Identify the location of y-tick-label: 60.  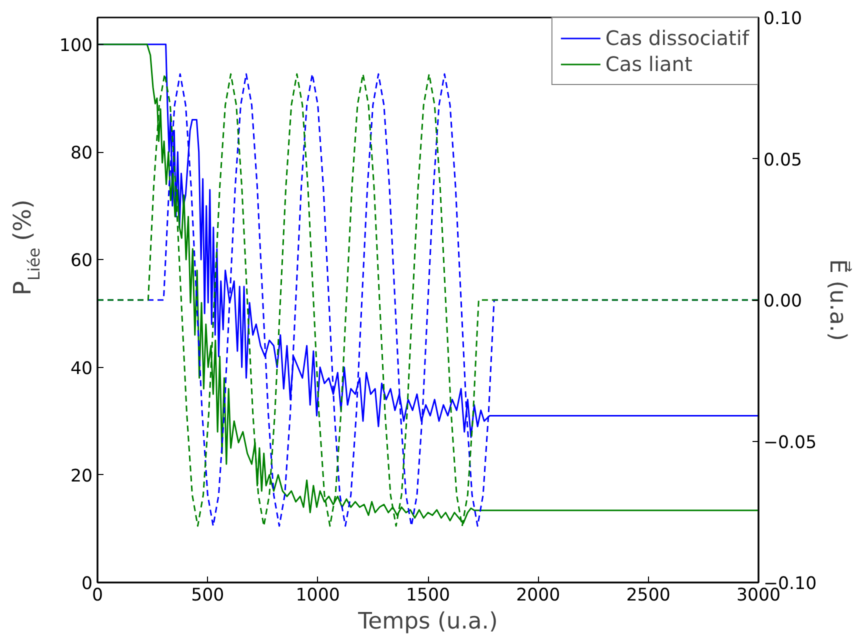
(81, 261).